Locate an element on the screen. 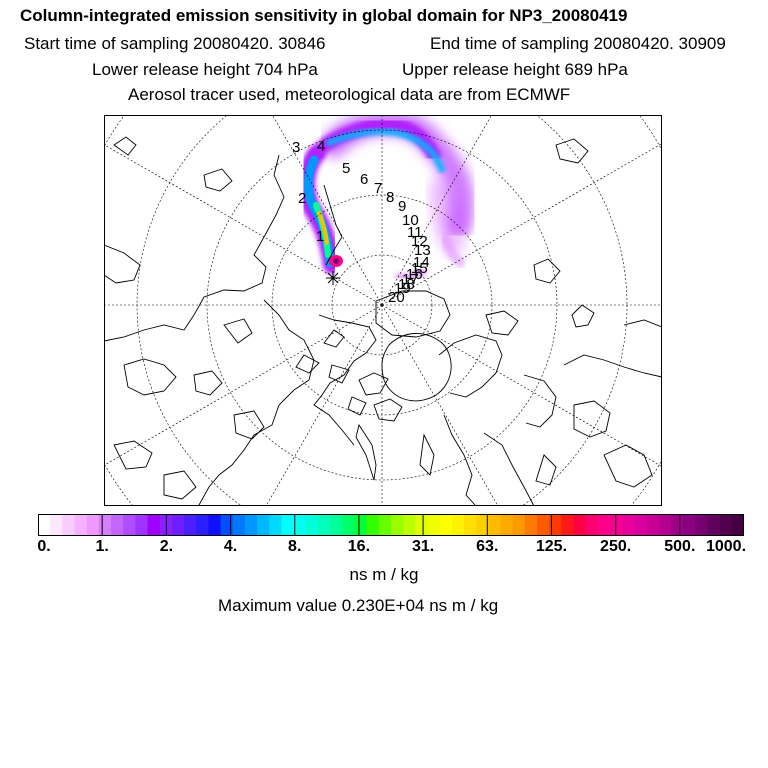 The width and height of the screenshot is (768, 768). colorbar-tick-label: 1. is located at coordinates (102, 546).